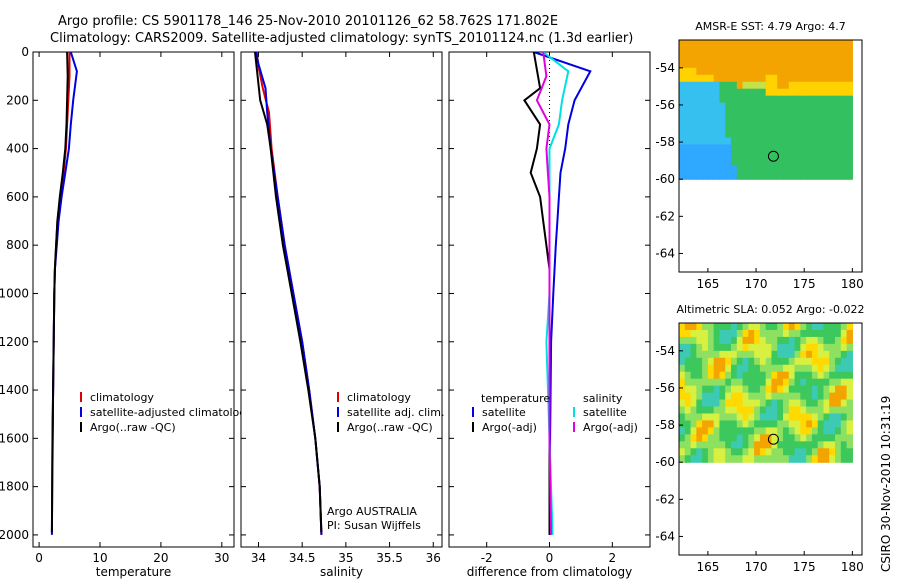  Describe the element at coordinates (544, 293) in the screenshot. I see `difference-series-line` at that location.